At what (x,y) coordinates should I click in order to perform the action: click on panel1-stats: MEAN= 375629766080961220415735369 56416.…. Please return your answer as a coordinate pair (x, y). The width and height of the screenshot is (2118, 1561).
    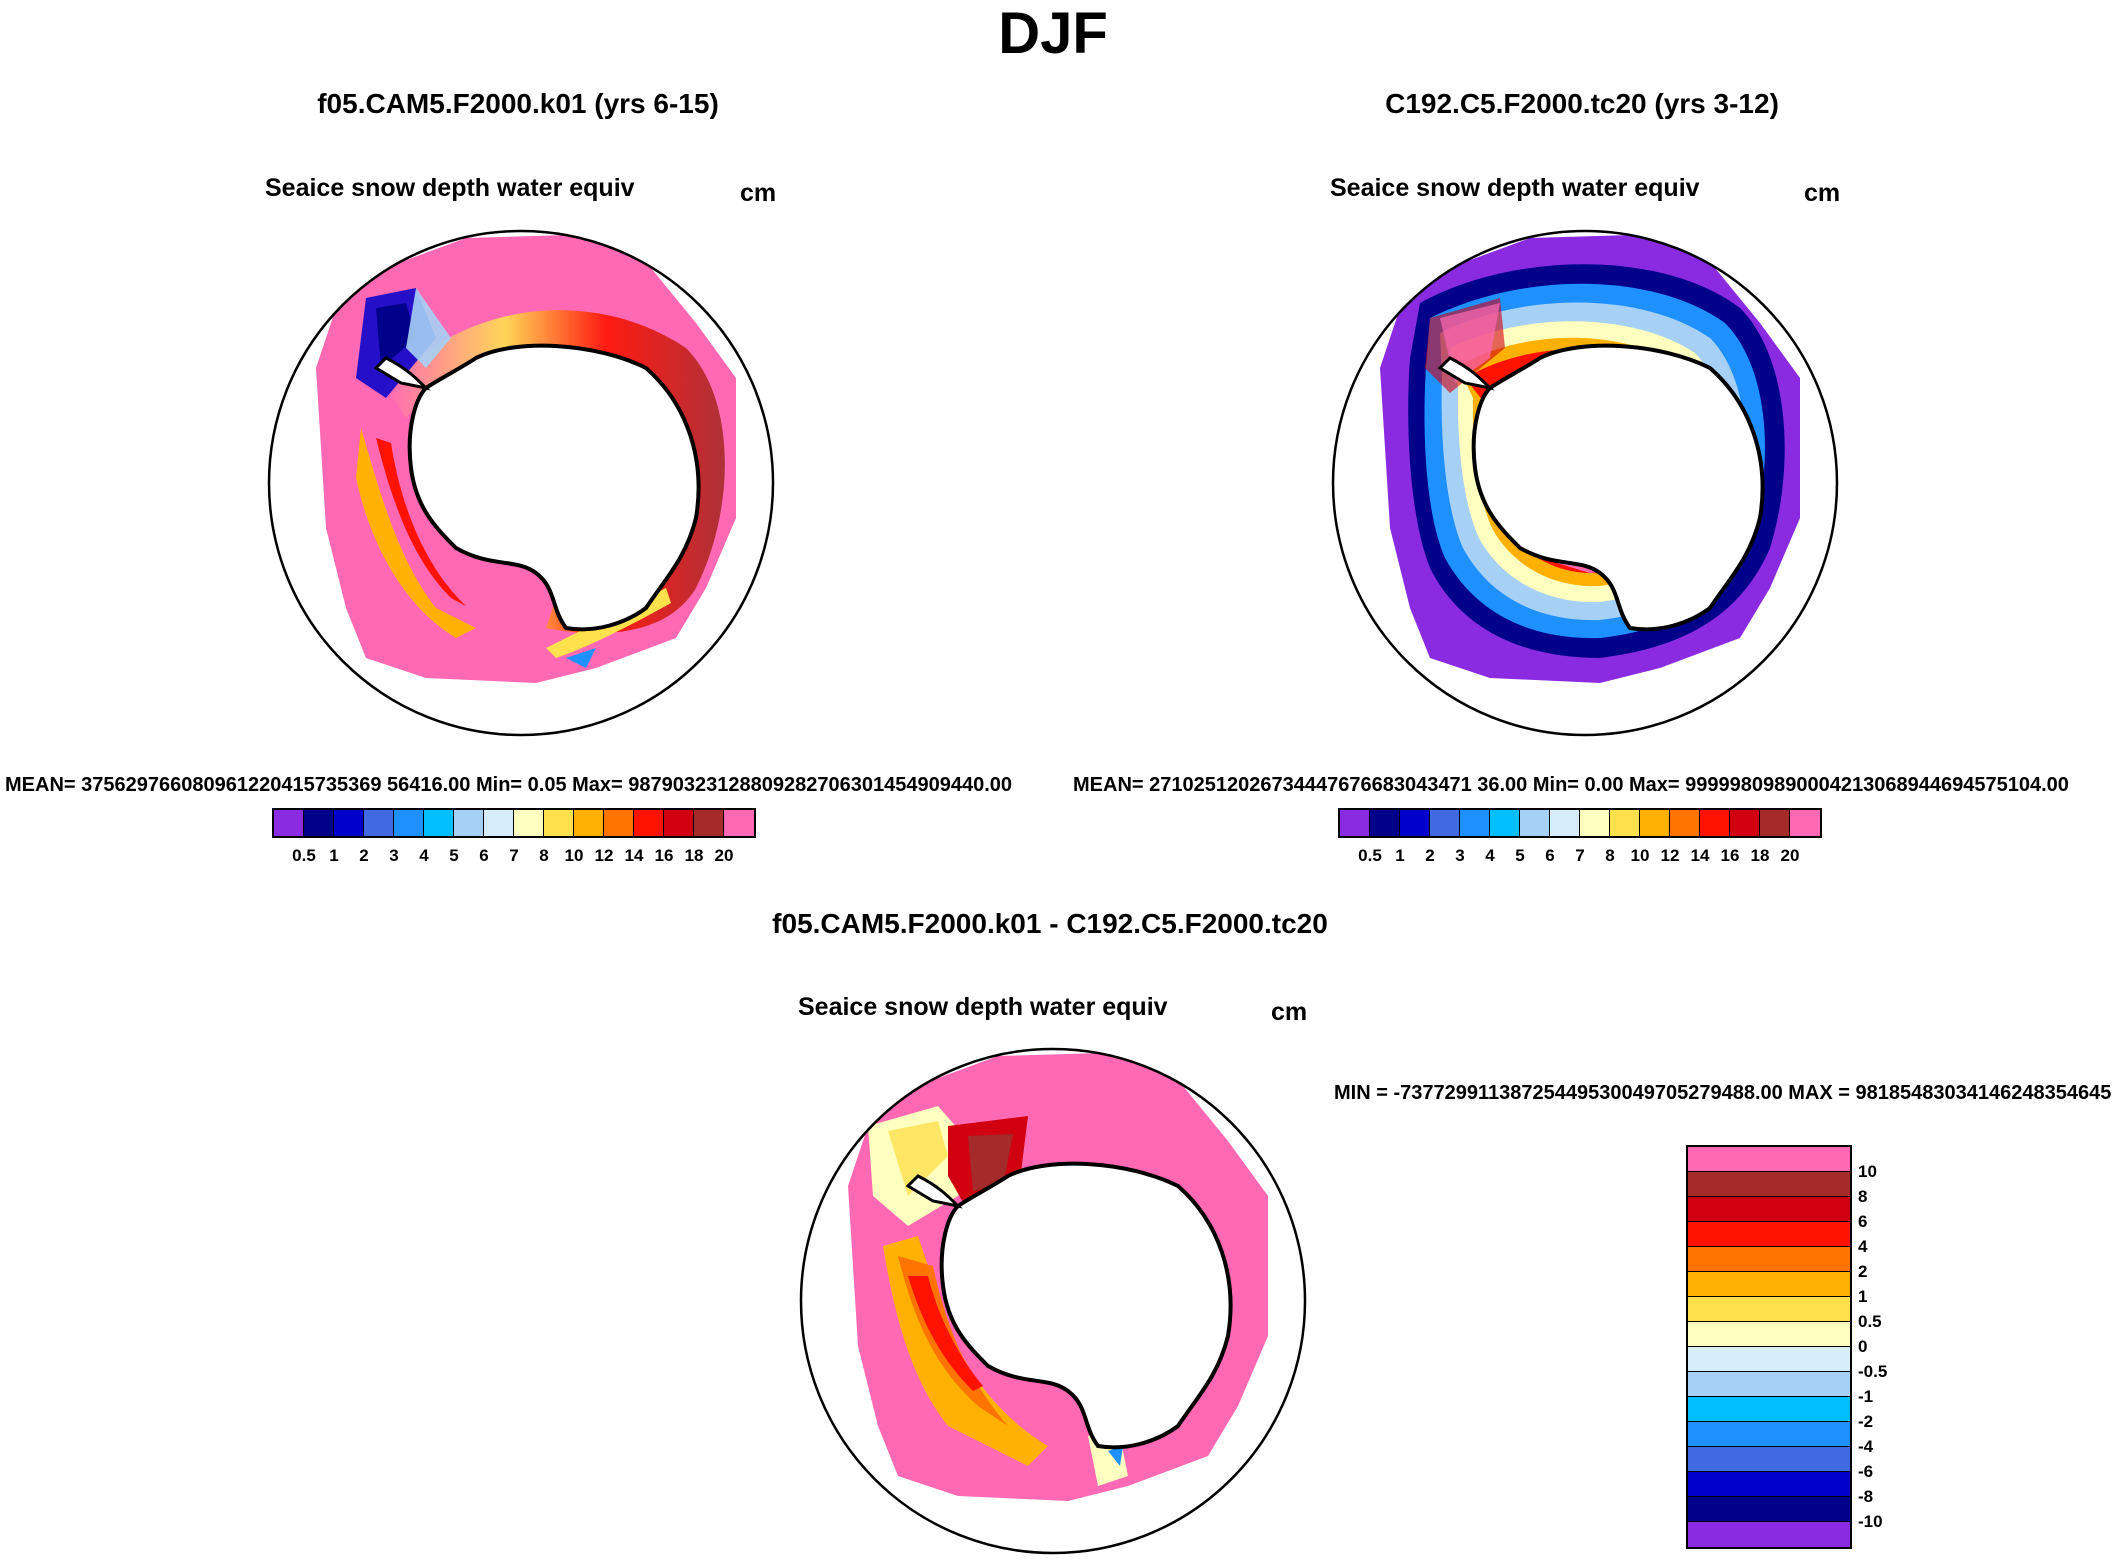
    Looking at the image, I should click on (509, 785).